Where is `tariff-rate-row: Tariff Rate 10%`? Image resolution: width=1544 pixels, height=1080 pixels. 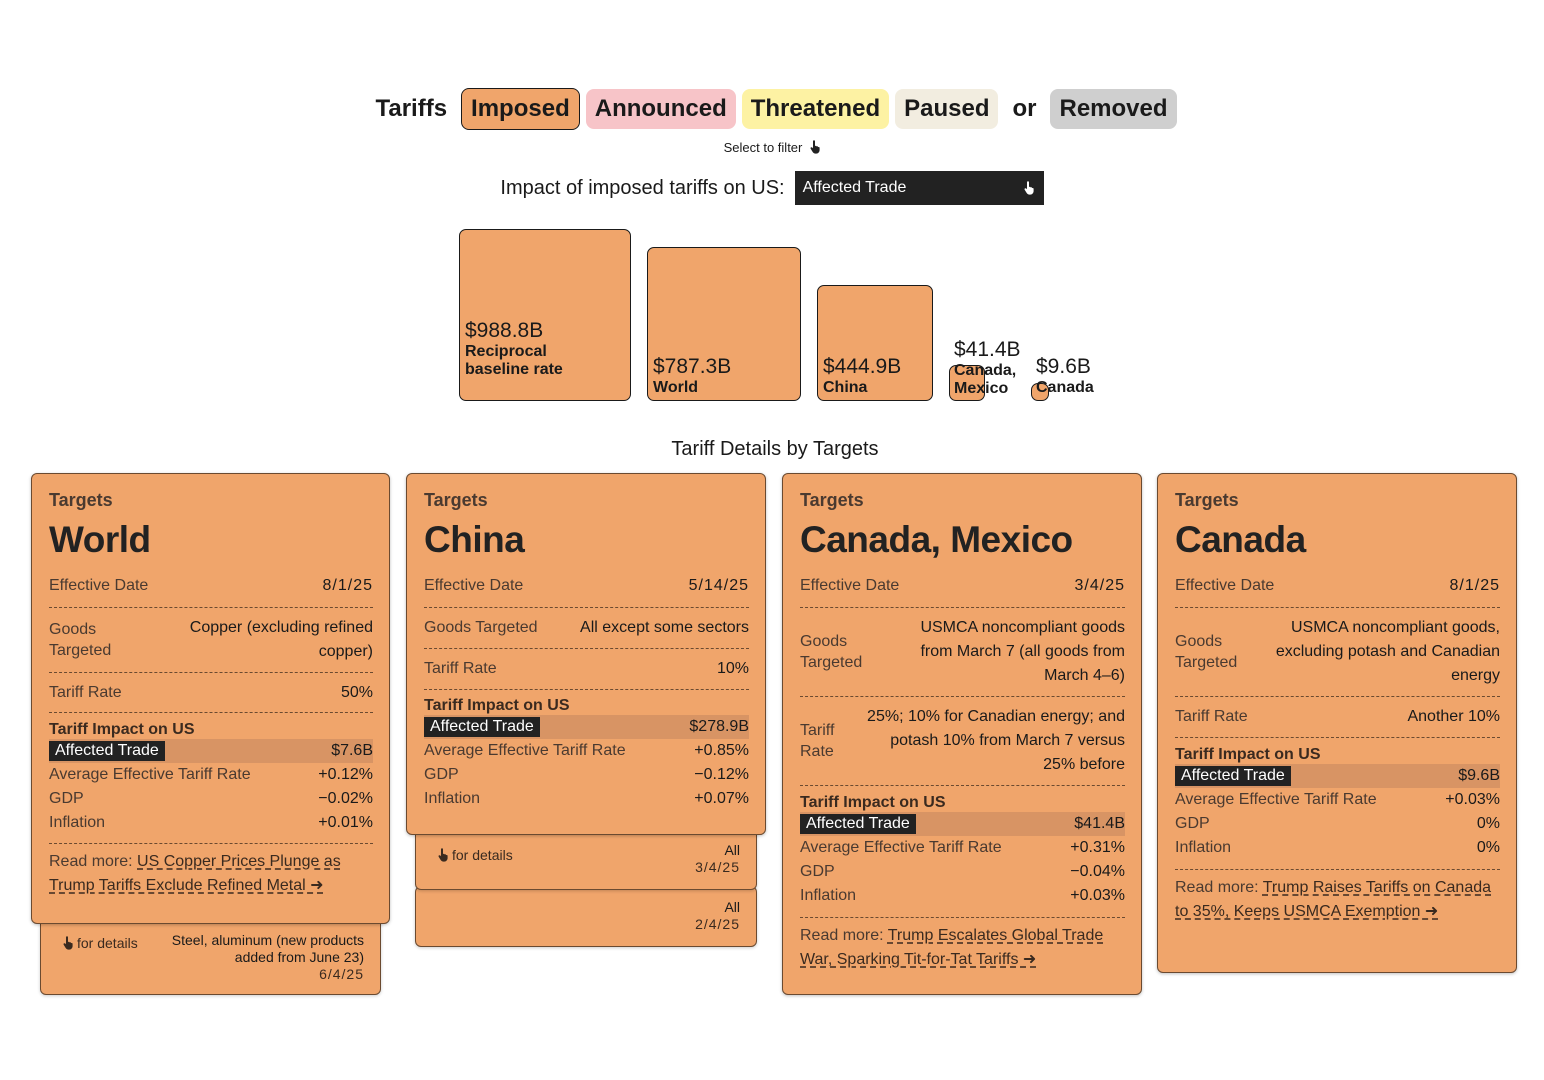 tariff-rate-row: Tariff Rate 10% is located at coordinates (586, 669).